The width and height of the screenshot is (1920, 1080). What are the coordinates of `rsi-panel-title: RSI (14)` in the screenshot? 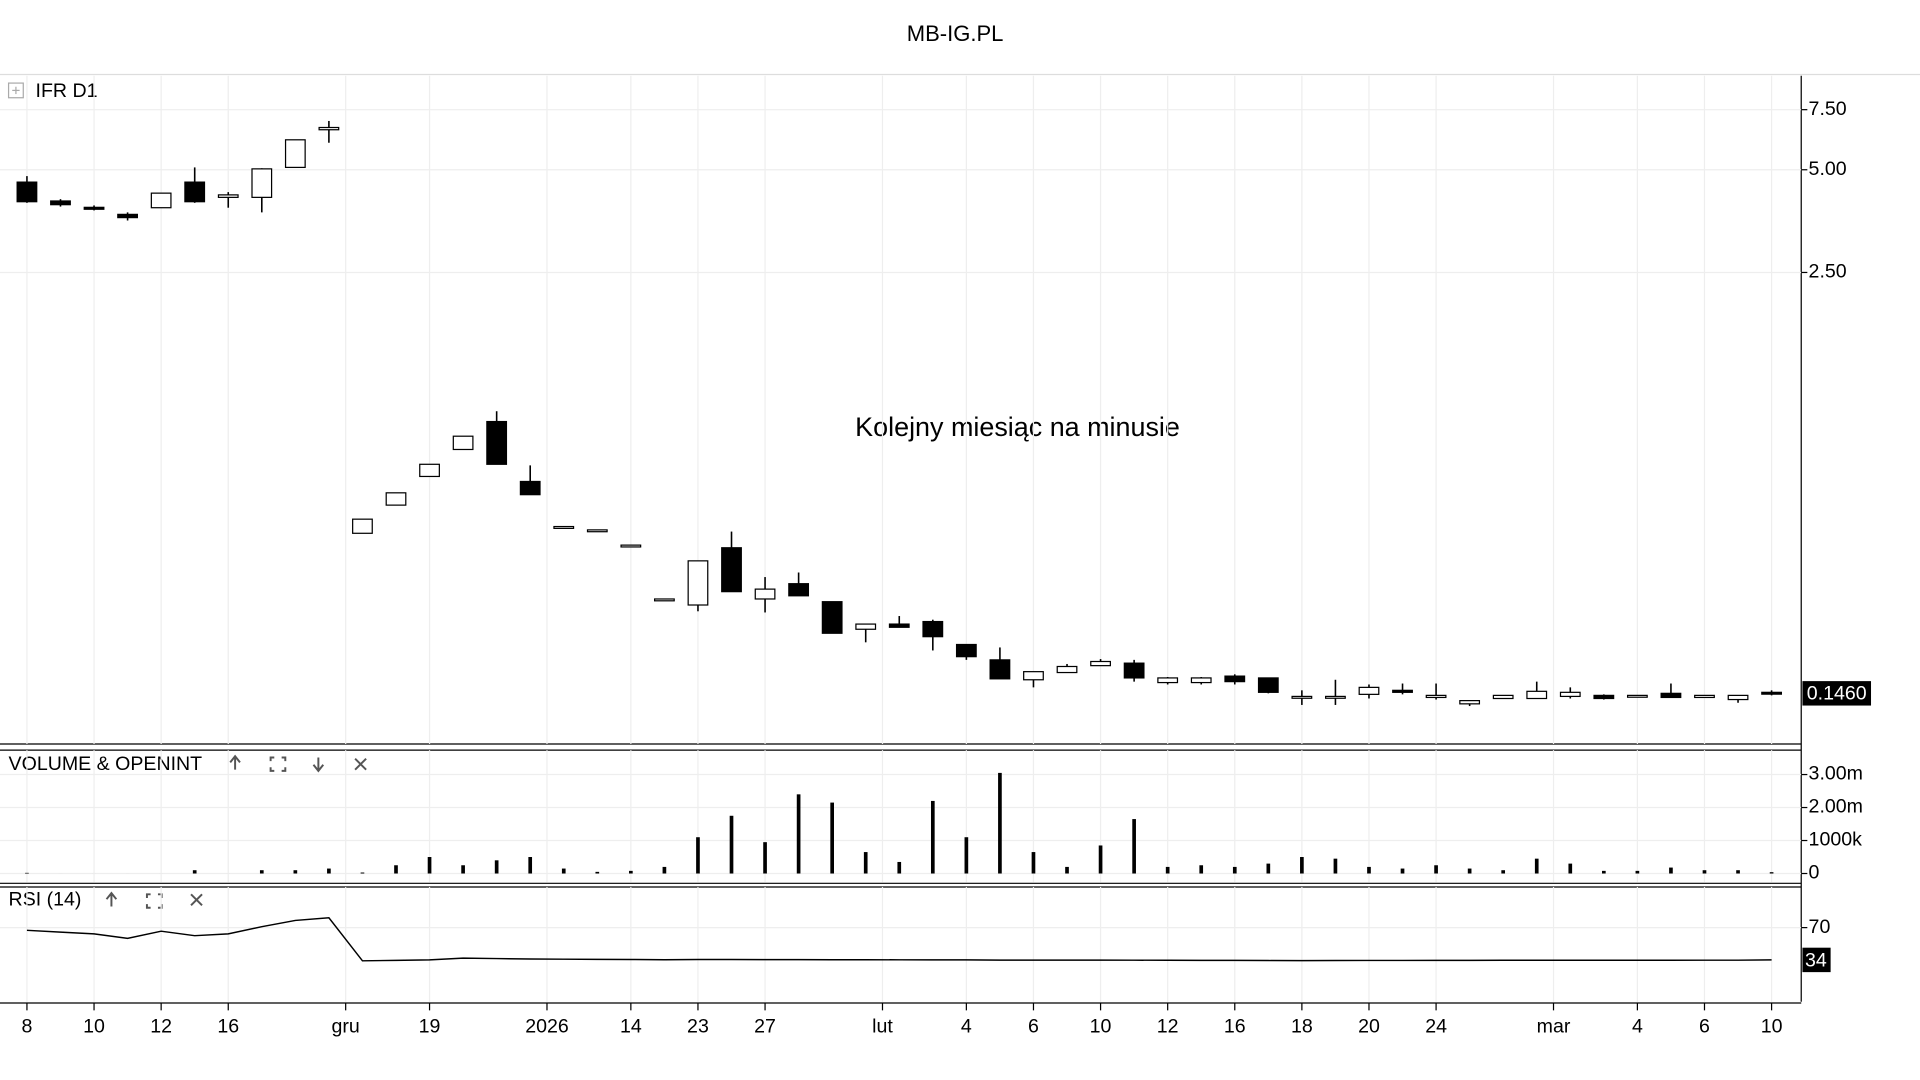 It's located at (45, 900).